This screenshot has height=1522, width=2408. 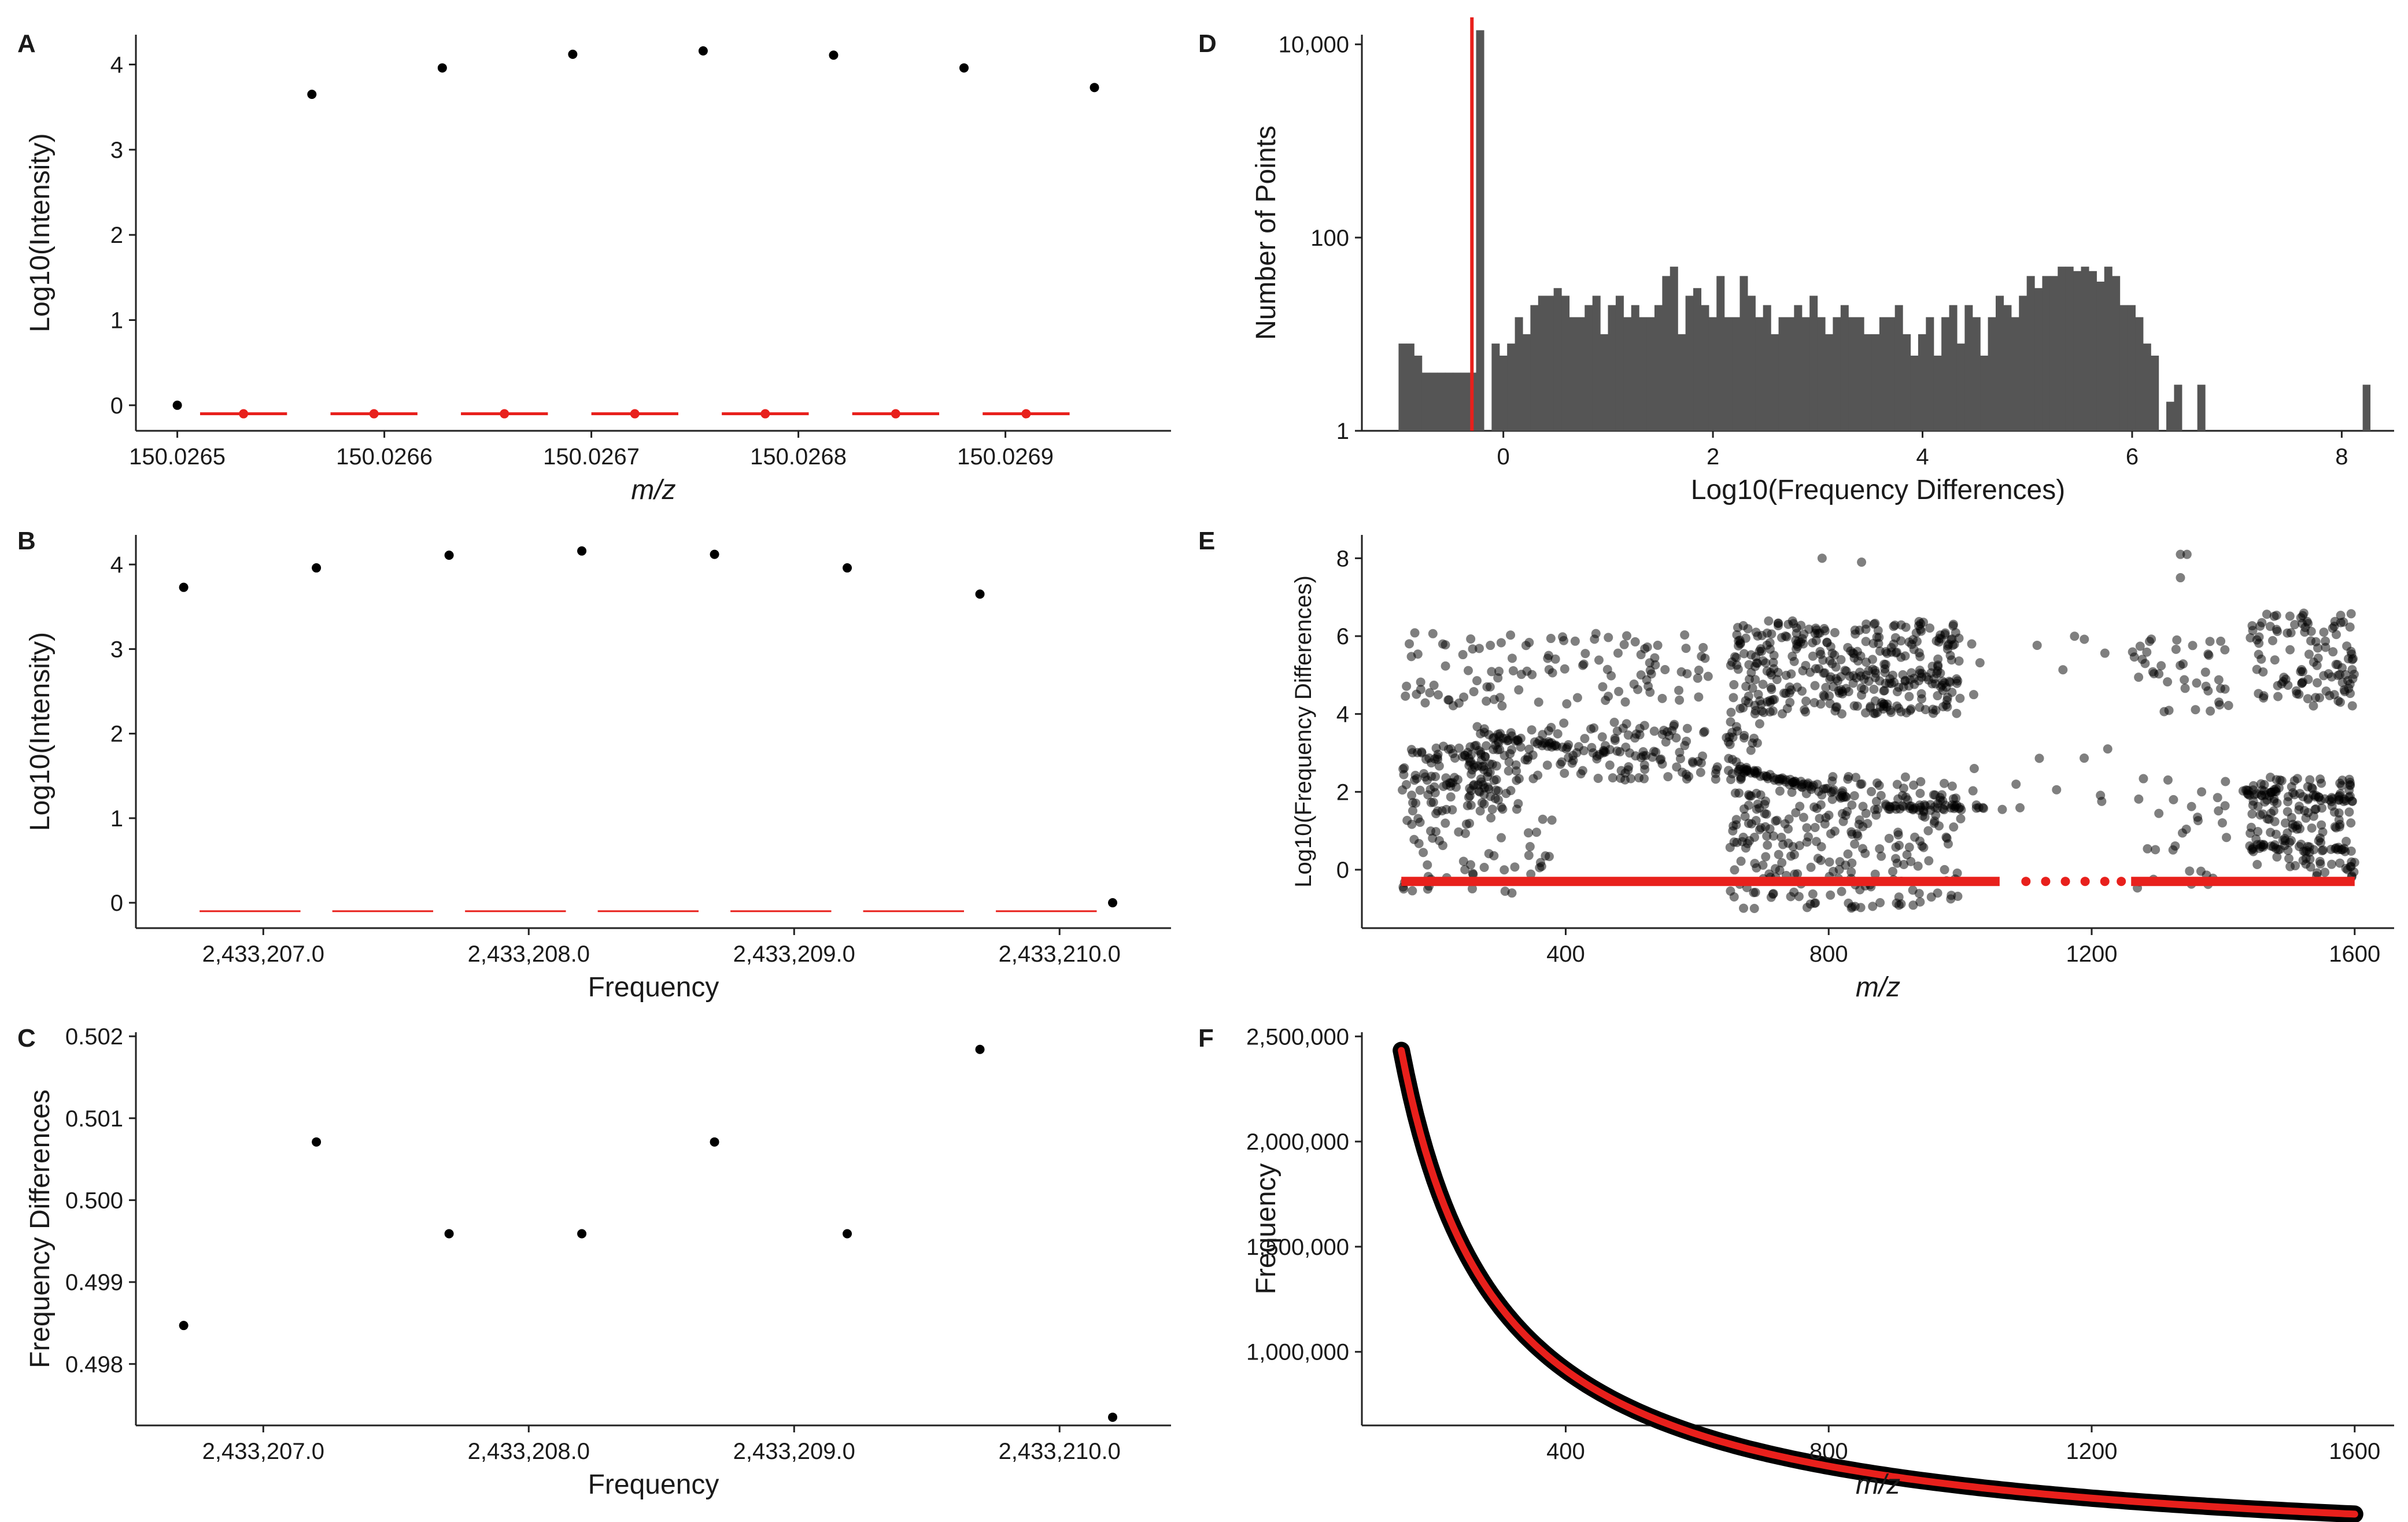 I want to click on y-tick-label: 6, so click(x=1342, y=636).